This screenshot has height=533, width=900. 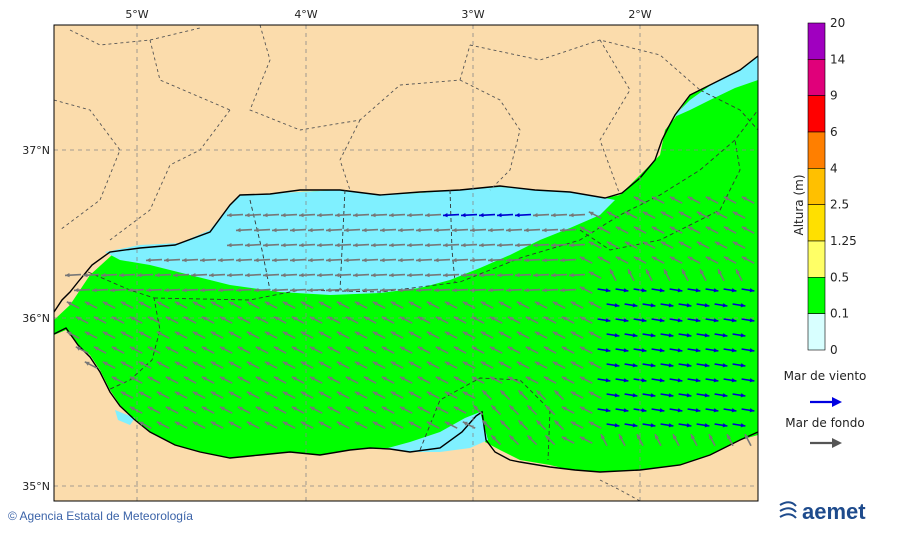 I want to click on sea-cyan-northeast, so click(x=715, y=87).